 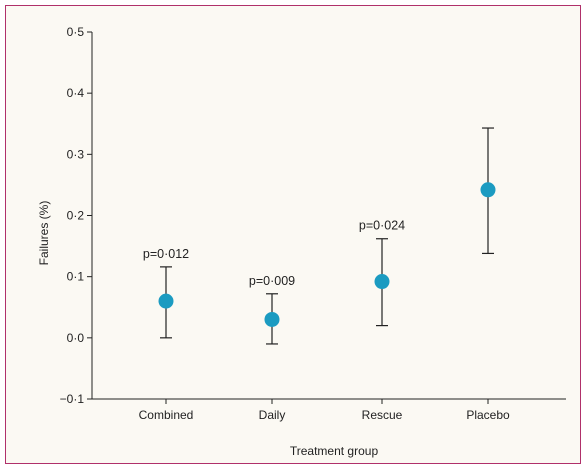 What do you see at coordinates (44, 233) in the screenshot?
I see `y-axis-label: Failures (%)` at bounding box center [44, 233].